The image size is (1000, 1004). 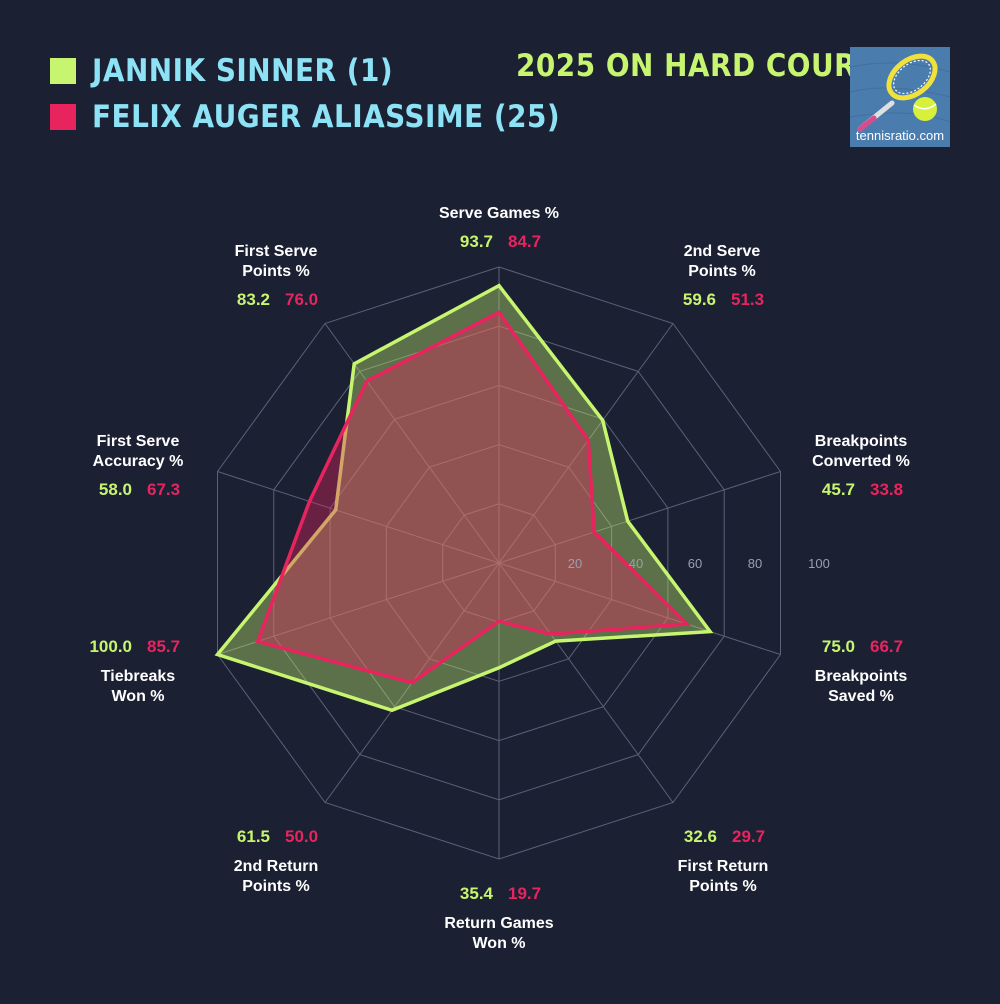 I want to click on axis-label-5-line-0: Return Games, so click(x=498, y=923).